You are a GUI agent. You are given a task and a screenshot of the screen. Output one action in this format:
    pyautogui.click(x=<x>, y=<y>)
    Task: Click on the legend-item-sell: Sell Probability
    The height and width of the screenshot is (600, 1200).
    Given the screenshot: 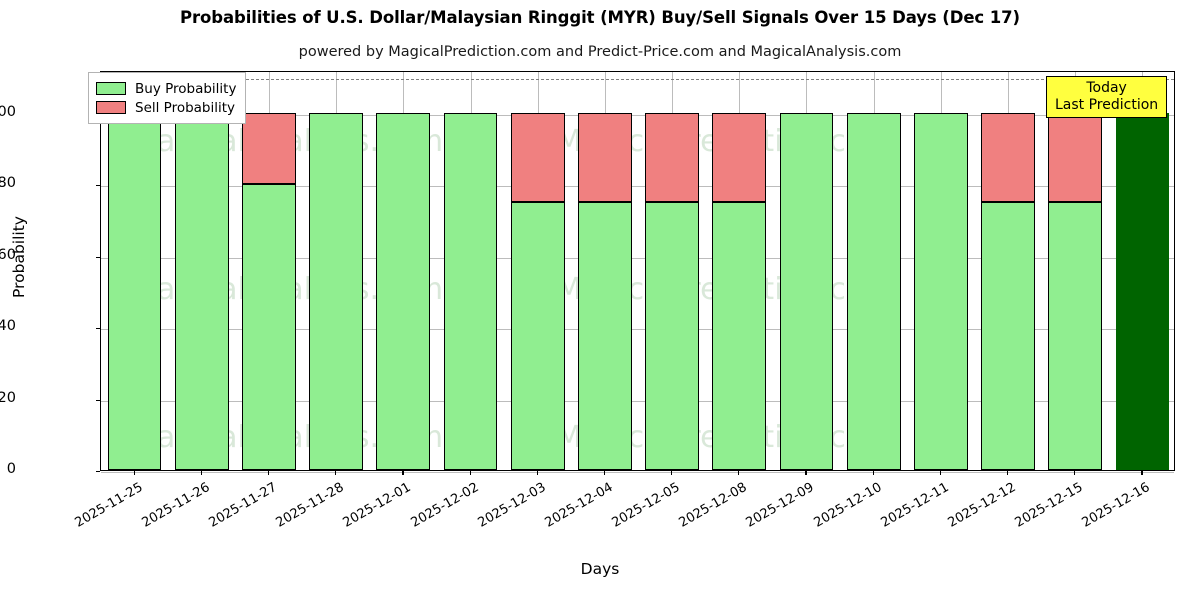 What is the action you would take?
    pyautogui.click(x=166, y=107)
    